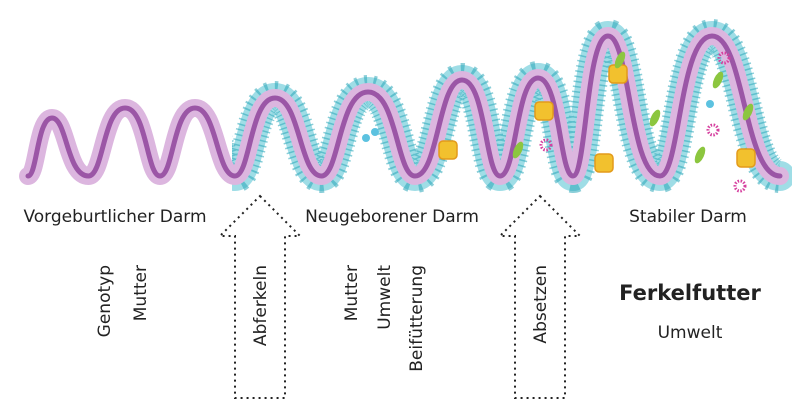 This screenshot has width=792, height=405. Describe the element at coordinates (688, 217) in the screenshot. I see `stage-label: Stabiler Darm` at that location.